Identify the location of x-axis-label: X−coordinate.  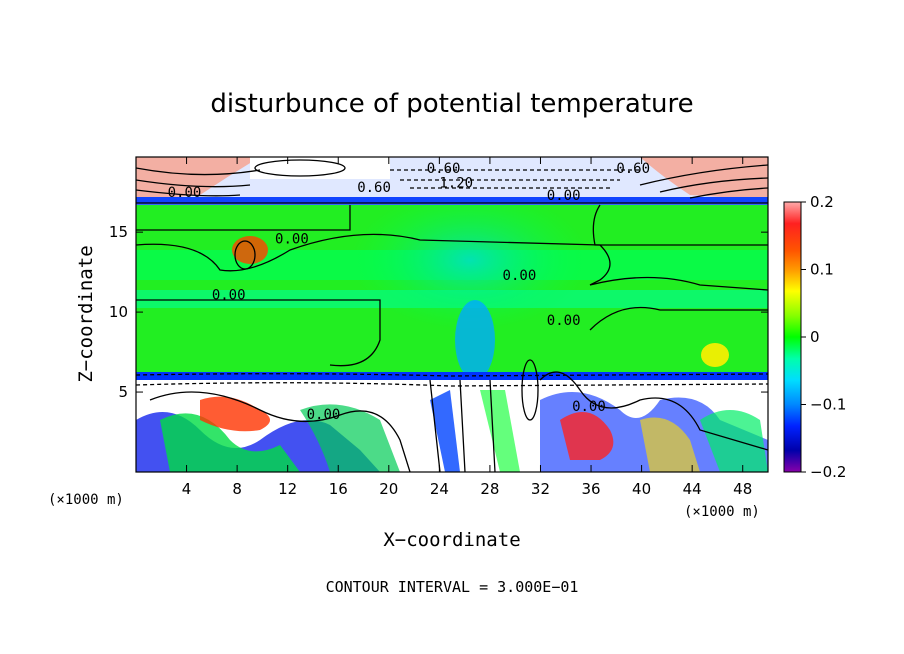
(451, 540).